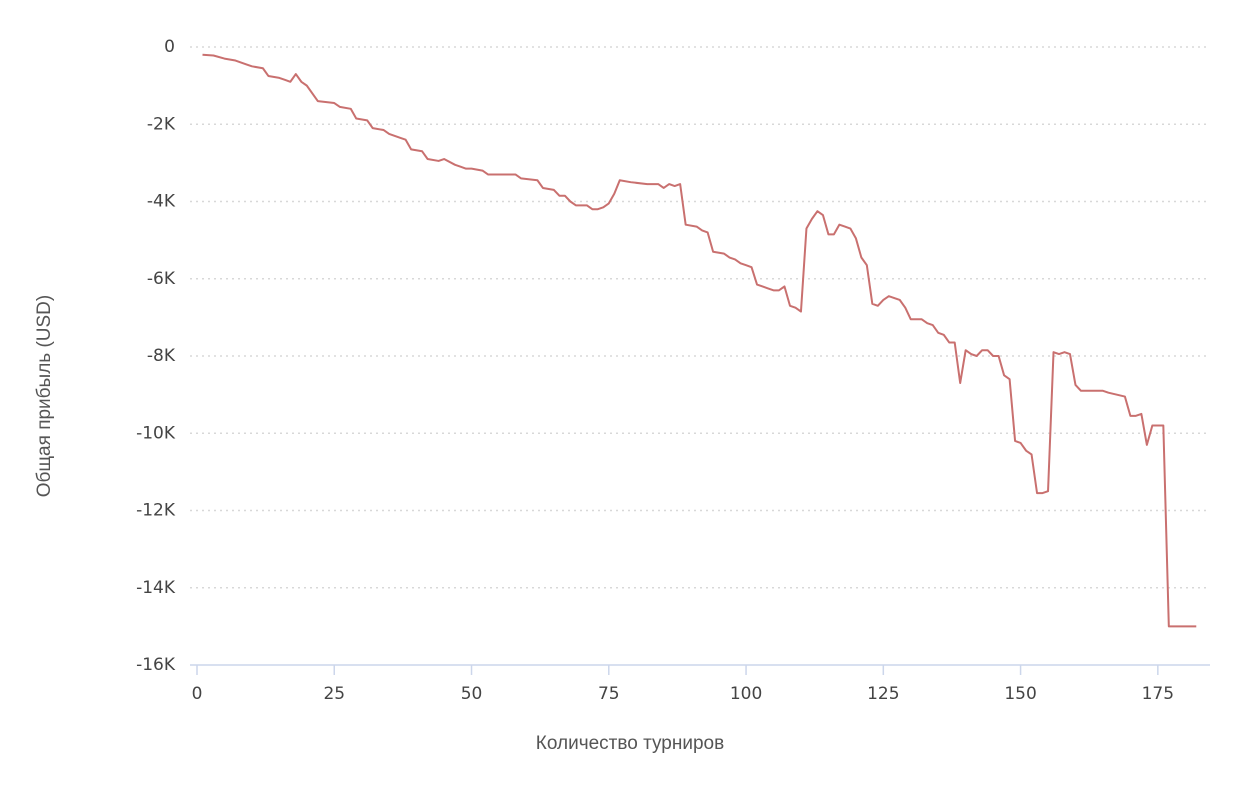  Describe the element at coordinates (609, 694) in the screenshot. I see `x-tick-label: 75` at that location.